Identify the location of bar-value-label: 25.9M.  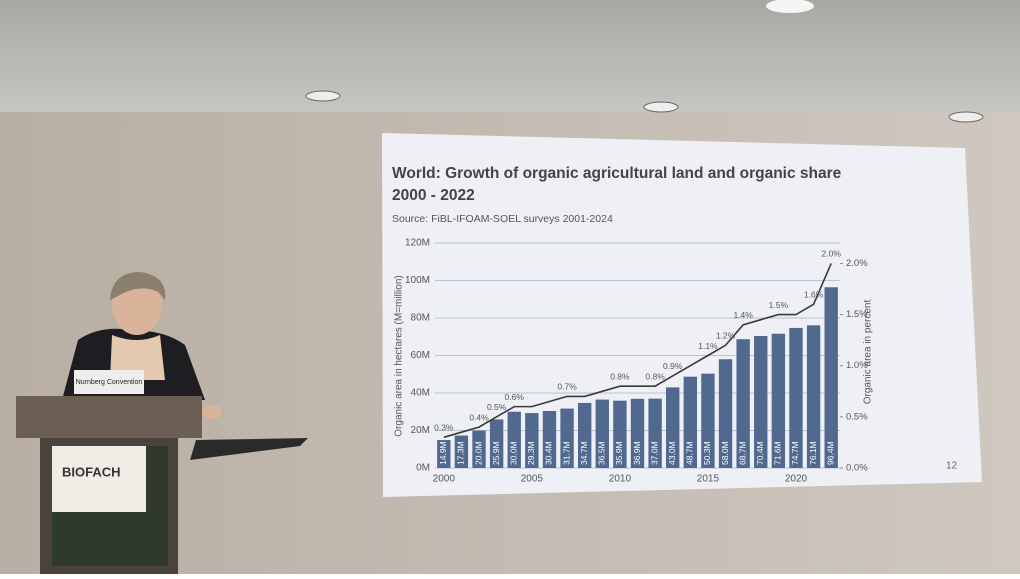
(496, 453).